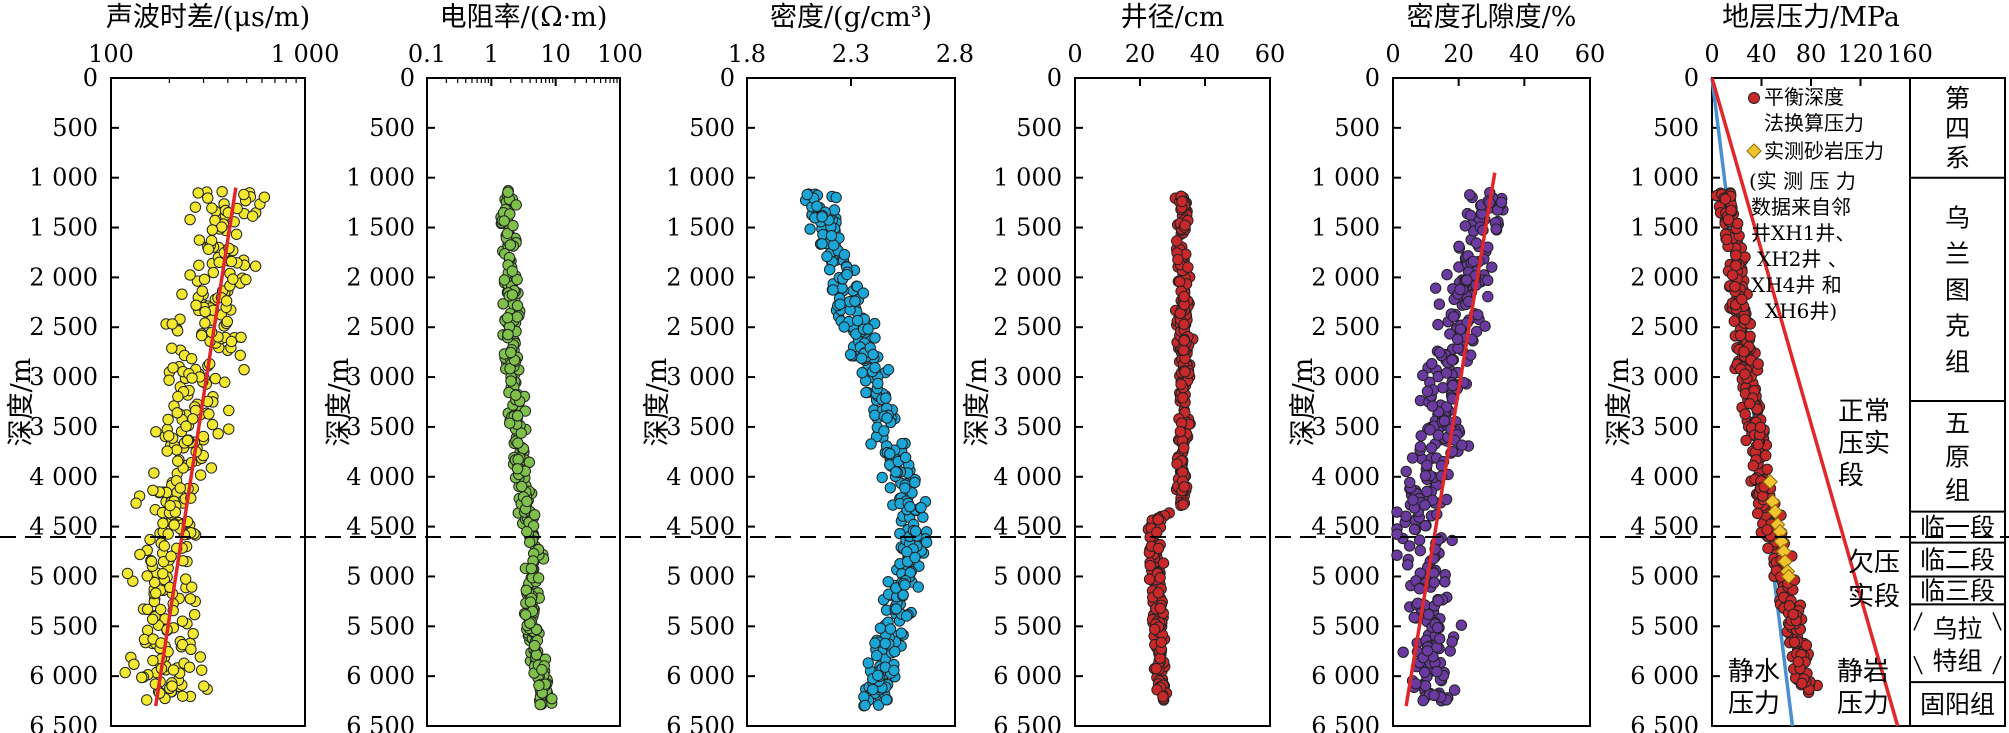  Describe the element at coordinates (1691, 78) in the screenshot. I see `y-tick-label: 0` at that location.